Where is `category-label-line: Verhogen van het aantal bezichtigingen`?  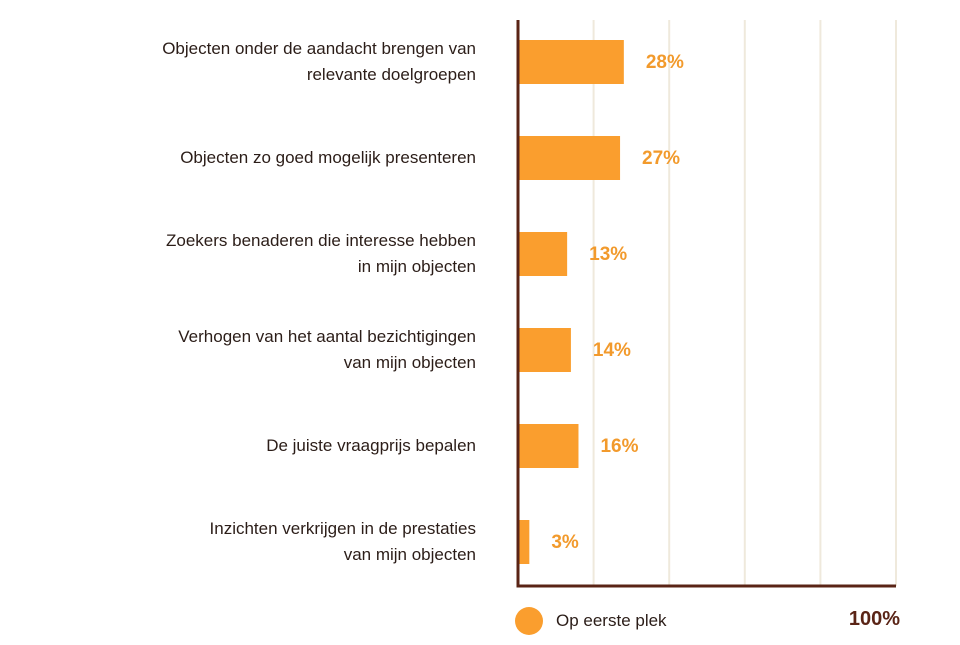 category-label-line: Verhogen van het aantal bezichtigingen is located at coordinates (327, 336).